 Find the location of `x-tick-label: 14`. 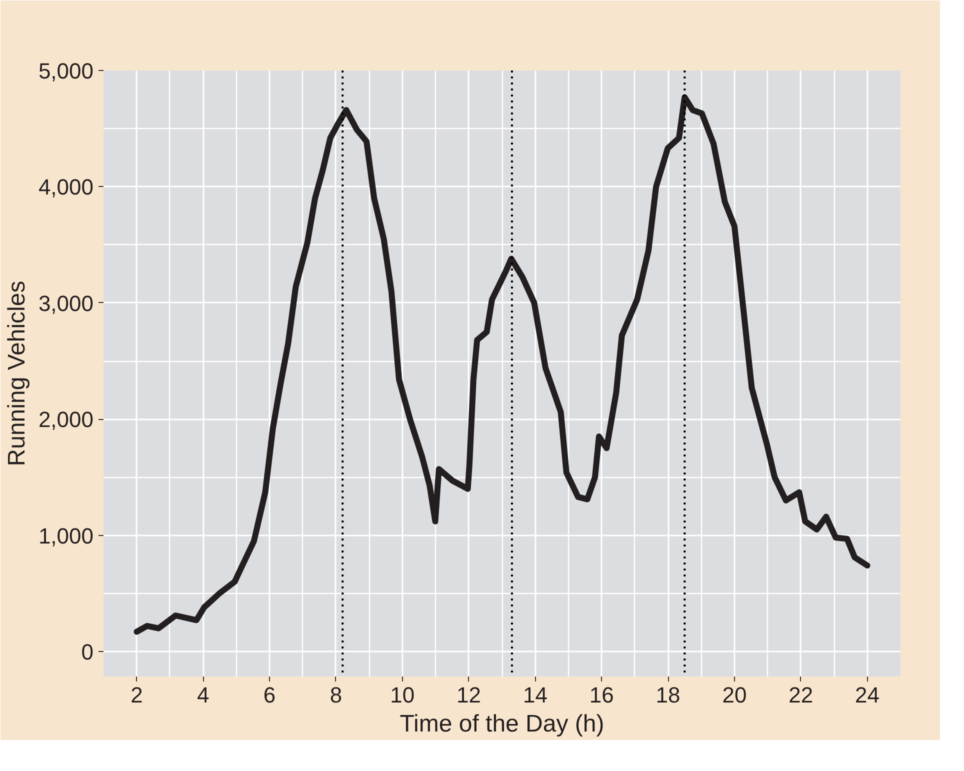

x-tick-label: 14 is located at coordinates (535, 695).